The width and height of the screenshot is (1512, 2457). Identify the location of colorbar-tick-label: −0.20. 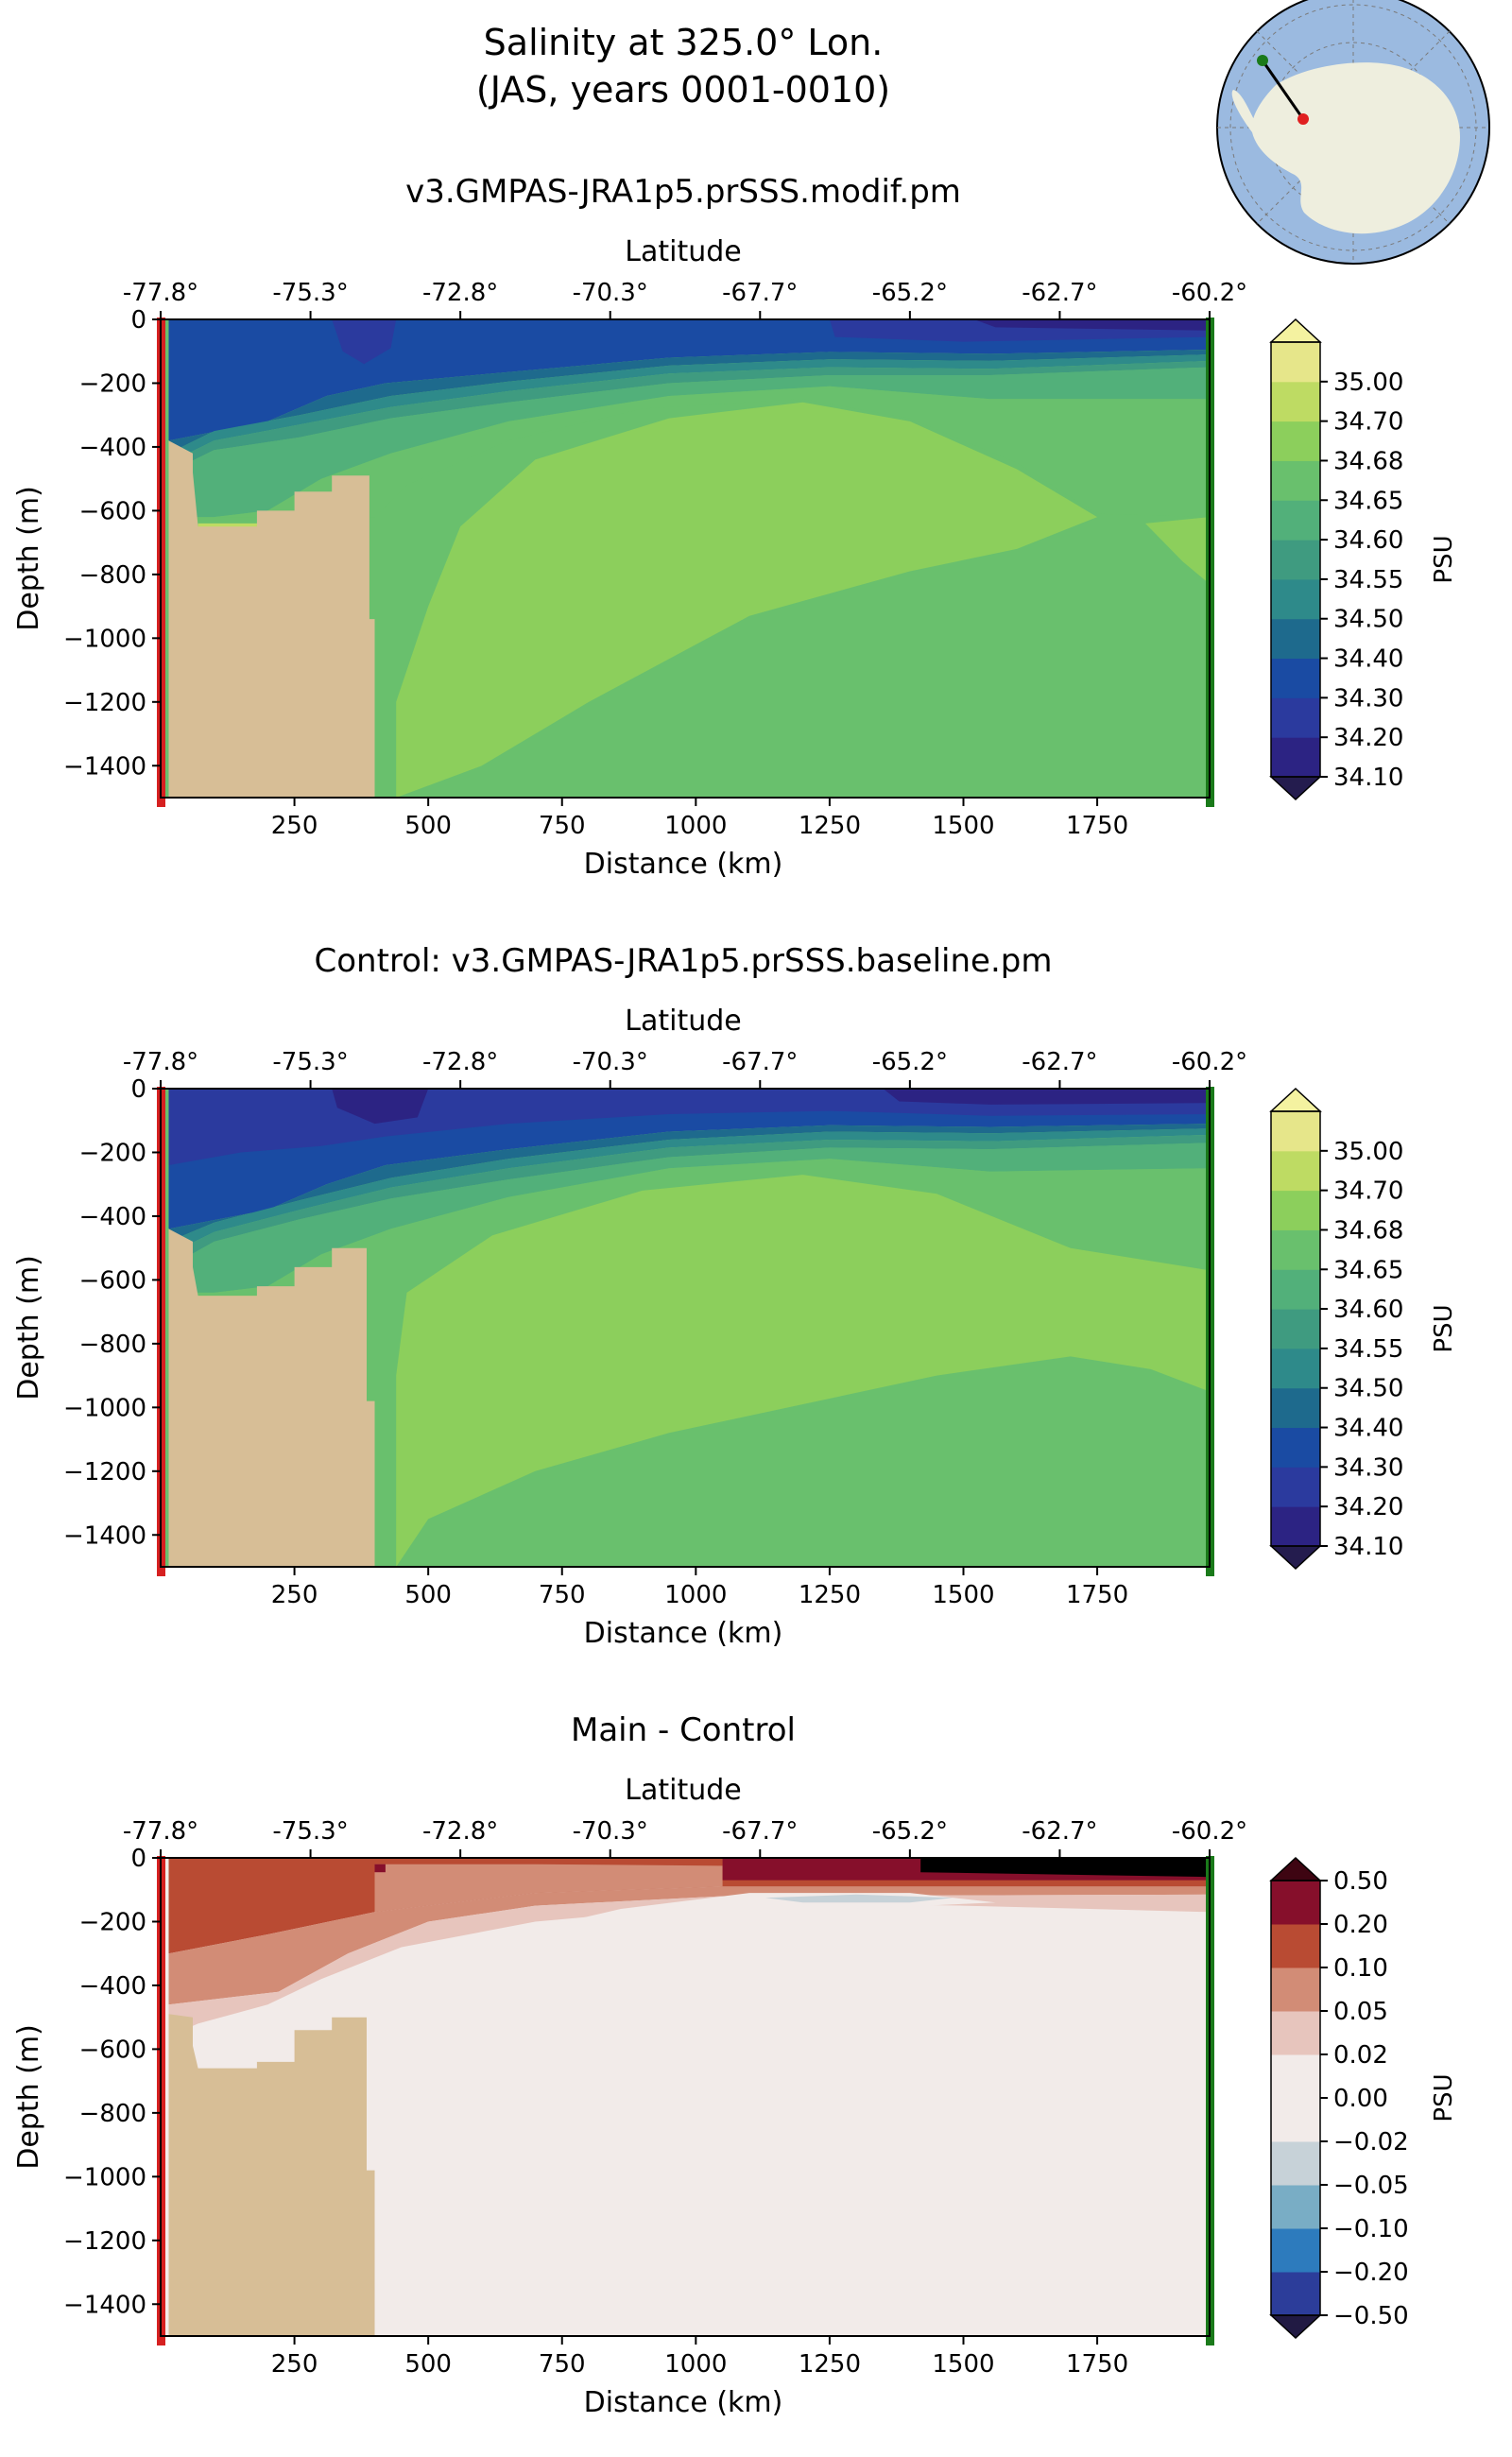
(1371, 2273).